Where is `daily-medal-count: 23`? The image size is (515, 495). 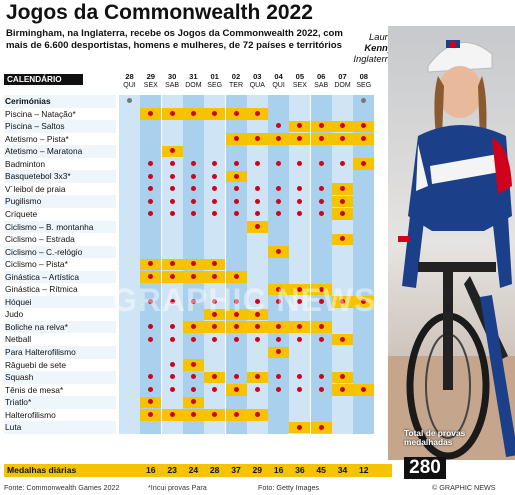 daily-medal-count: 23 is located at coordinates (172, 470).